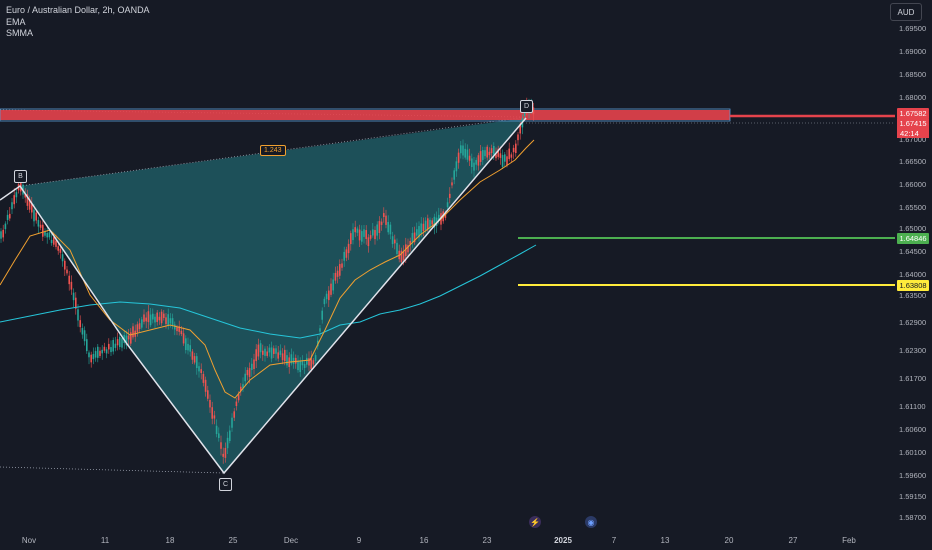 This screenshot has height=550, width=932. I want to click on globe-icon: ◉, so click(591, 522).